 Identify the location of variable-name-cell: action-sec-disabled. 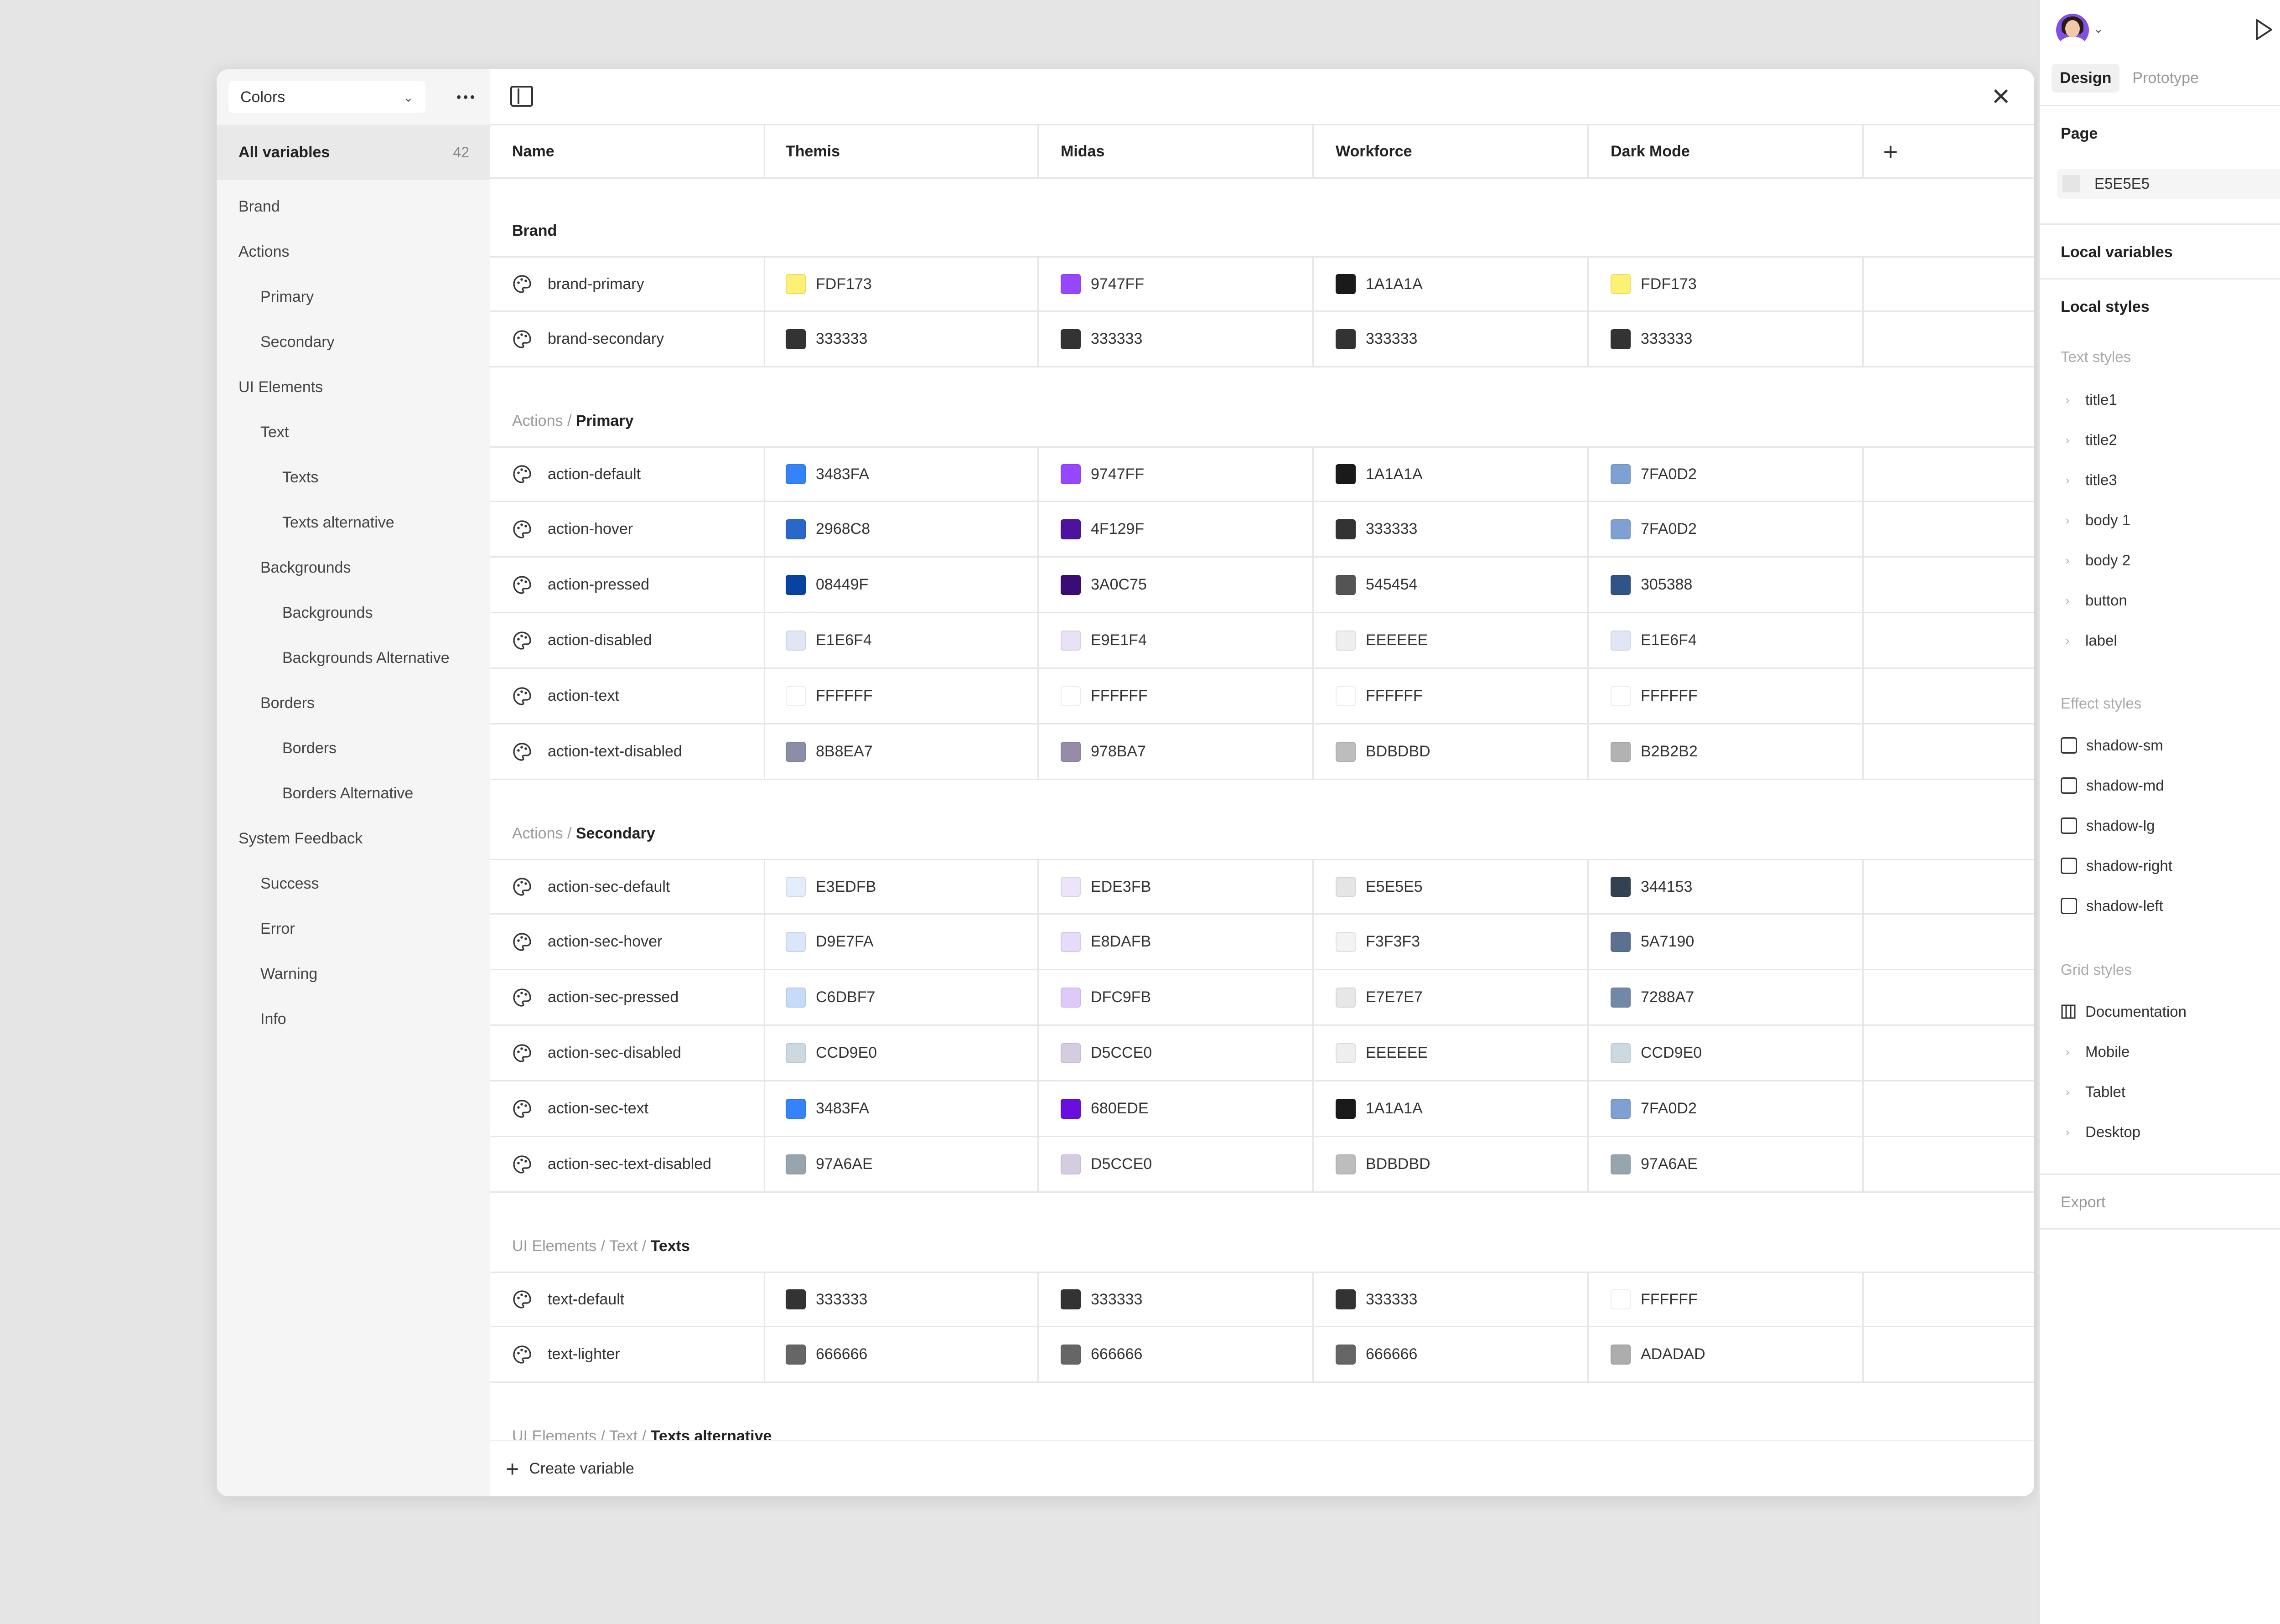
(628, 1053).